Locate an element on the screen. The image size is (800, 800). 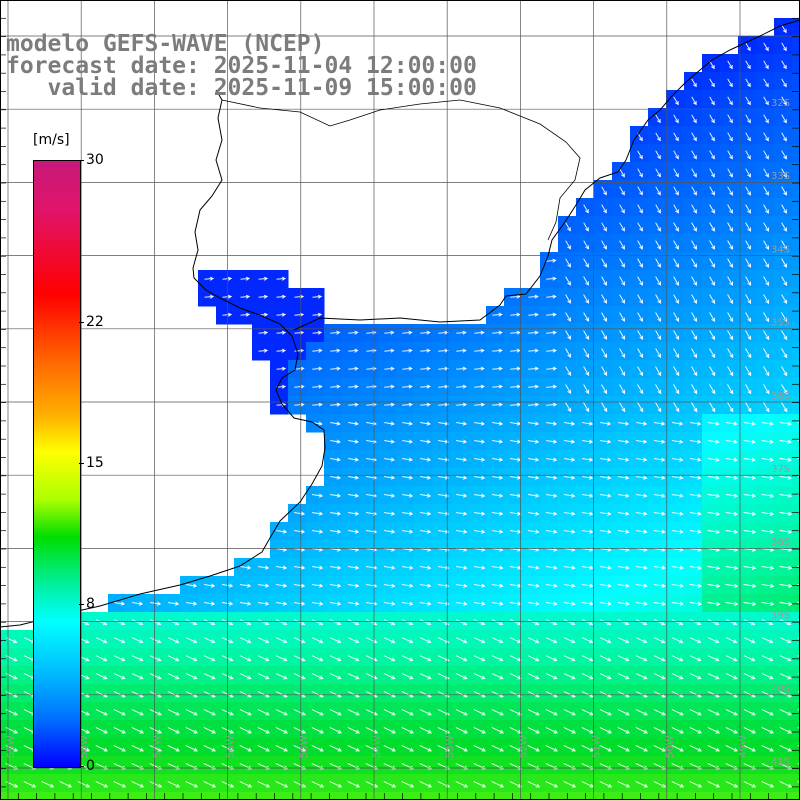
longitude-label: 49W is located at coordinates (743, 746).